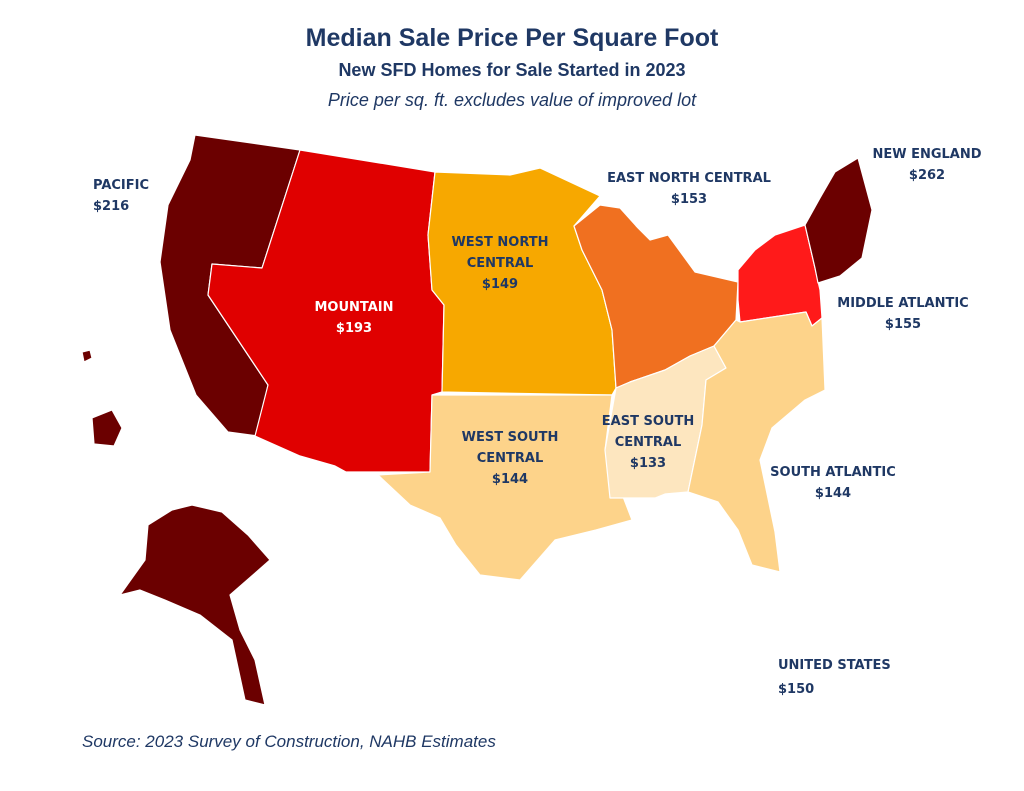  I want to click on region-label-mountain: MOUNTAIN, so click(353, 307).